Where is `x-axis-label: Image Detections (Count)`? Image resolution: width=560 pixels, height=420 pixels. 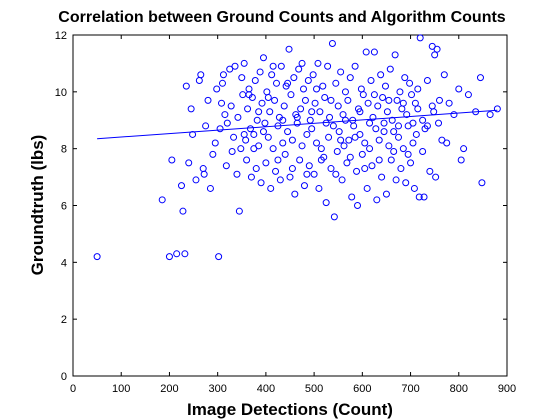 x-axis-label: Image Detections (Count) is located at coordinates (290, 409).